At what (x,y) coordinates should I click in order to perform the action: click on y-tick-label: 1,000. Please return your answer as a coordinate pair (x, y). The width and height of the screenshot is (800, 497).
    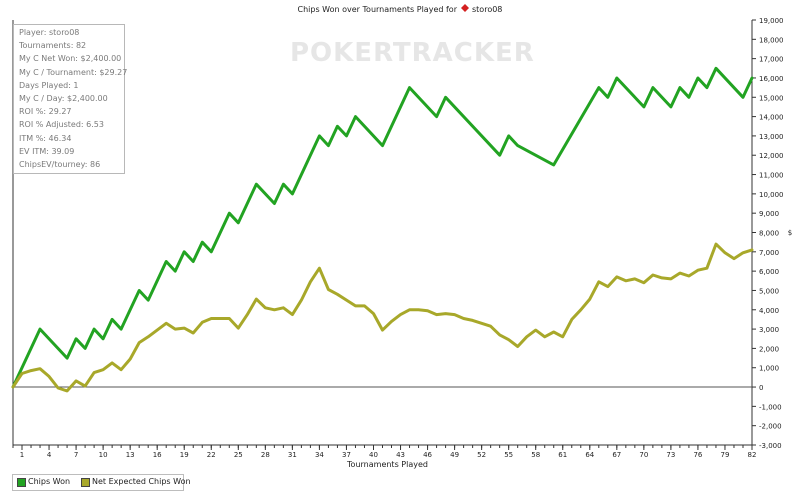
    Looking at the image, I should click on (769, 369).